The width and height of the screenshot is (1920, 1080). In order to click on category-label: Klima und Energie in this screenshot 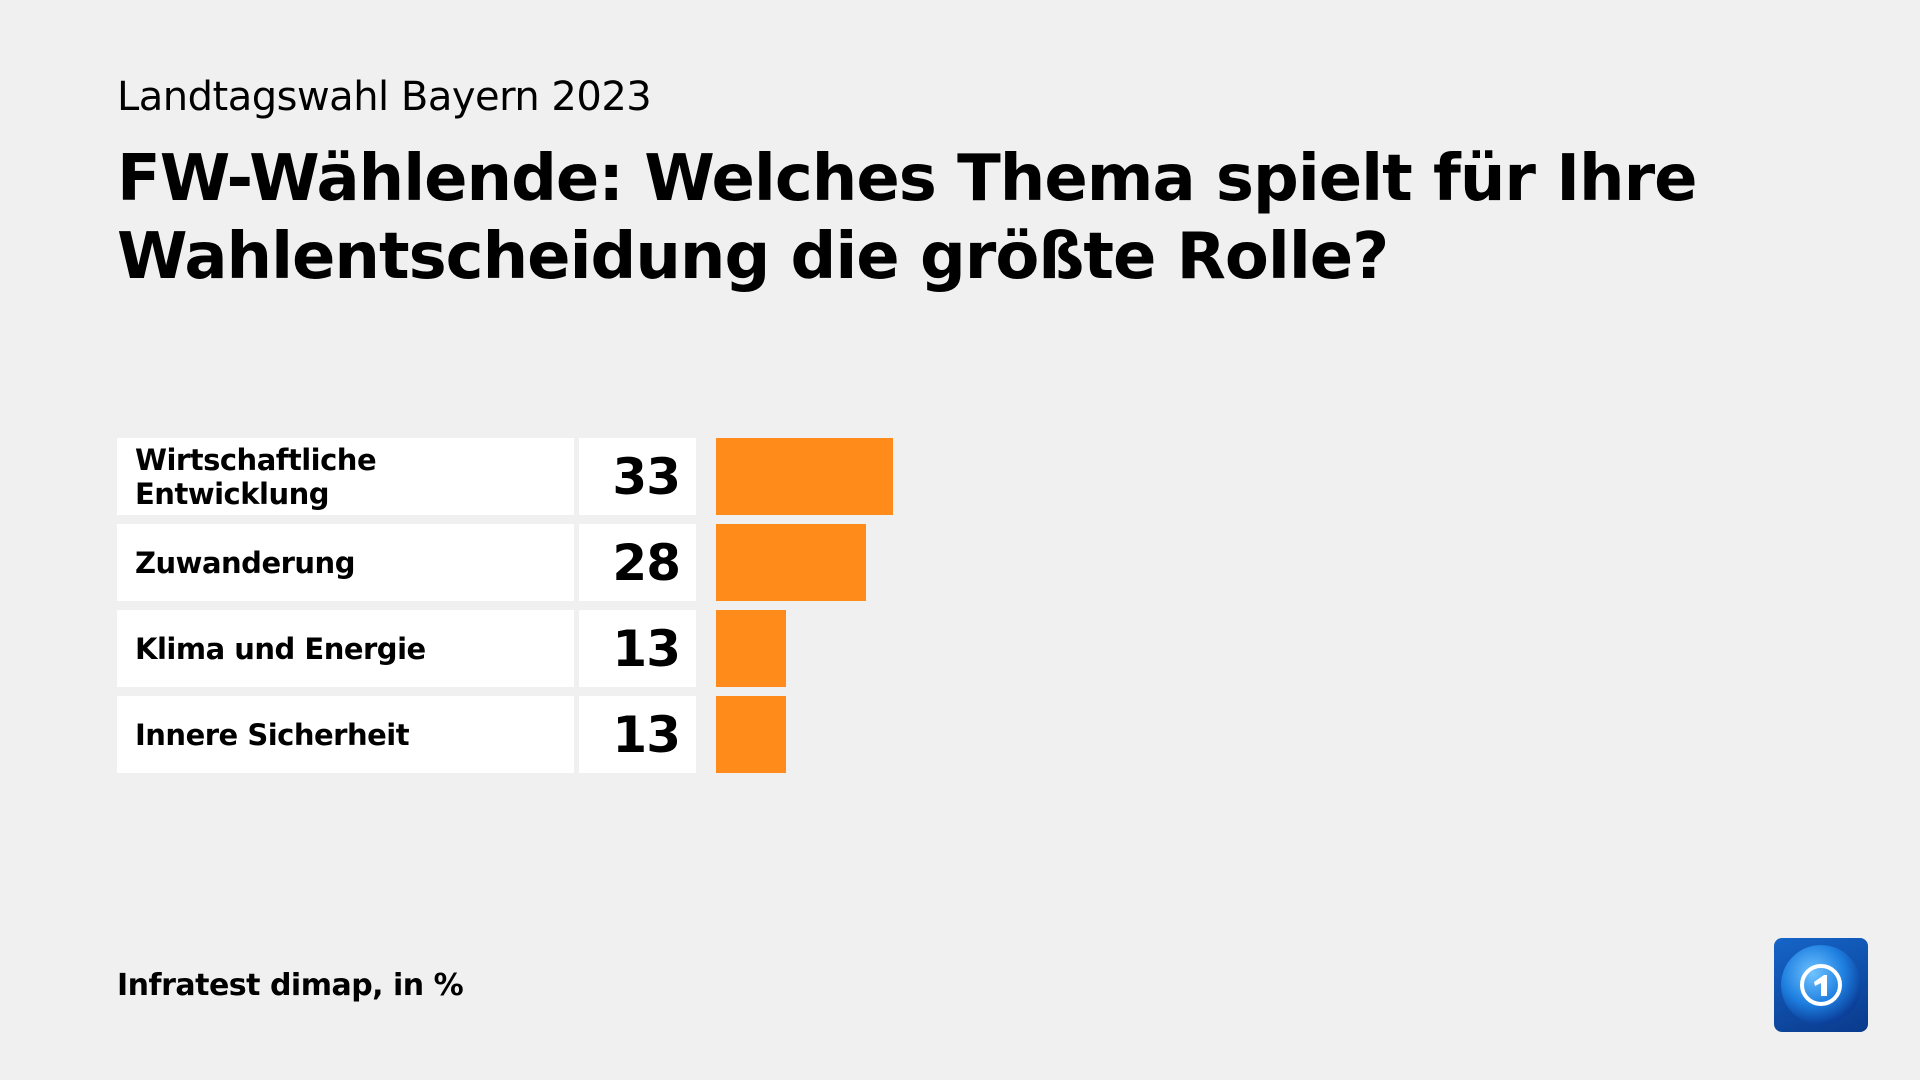, I will do `click(345, 648)`.